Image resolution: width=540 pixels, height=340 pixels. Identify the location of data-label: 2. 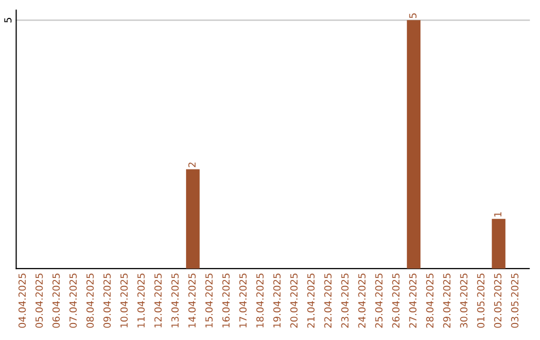
(192, 165).